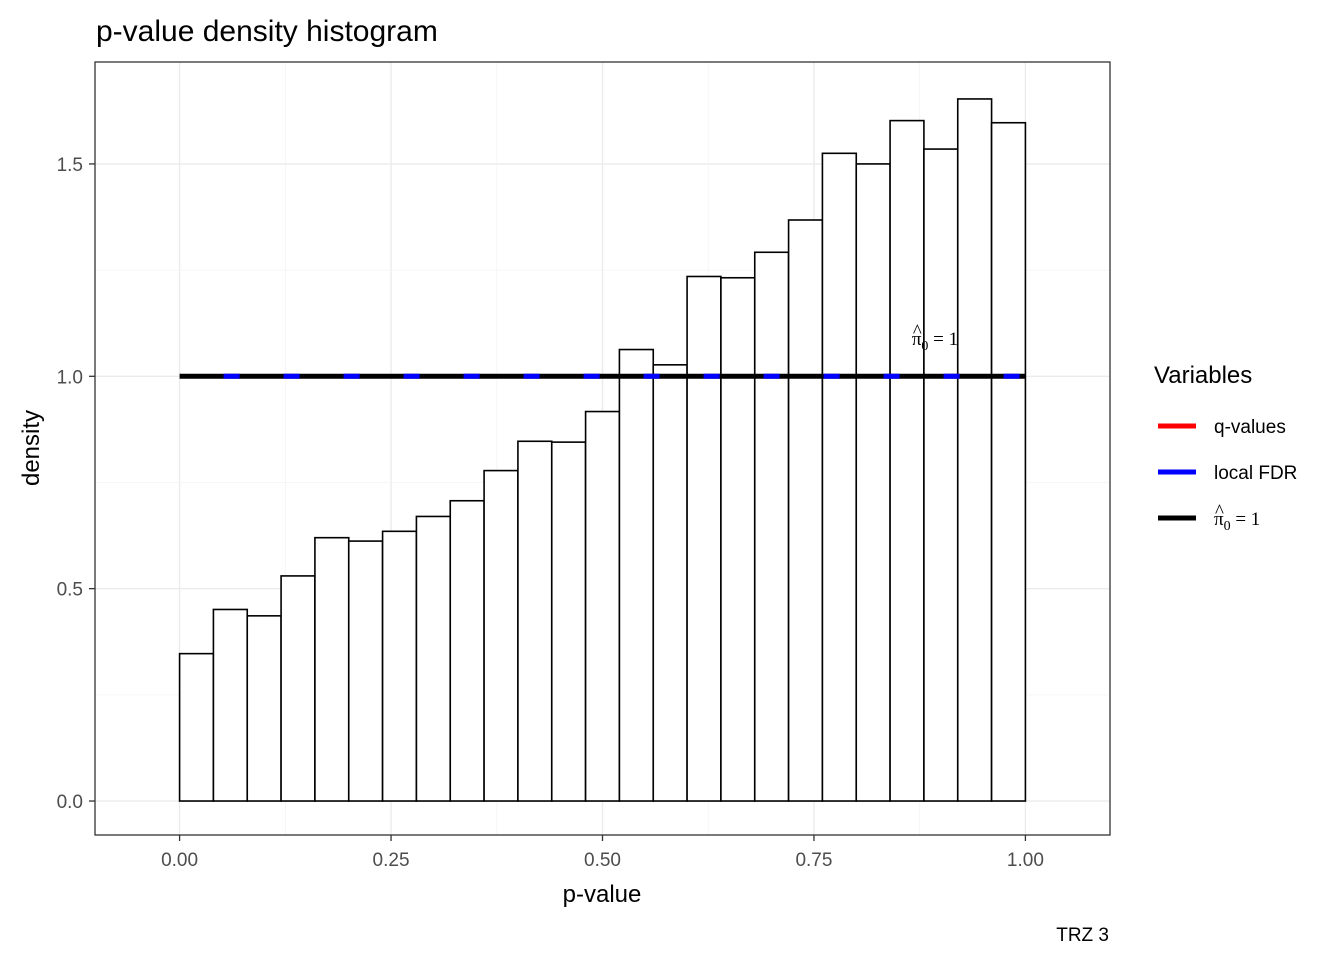  What do you see at coordinates (602, 860) in the screenshot?
I see `x-tick-label: 0.50` at bounding box center [602, 860].